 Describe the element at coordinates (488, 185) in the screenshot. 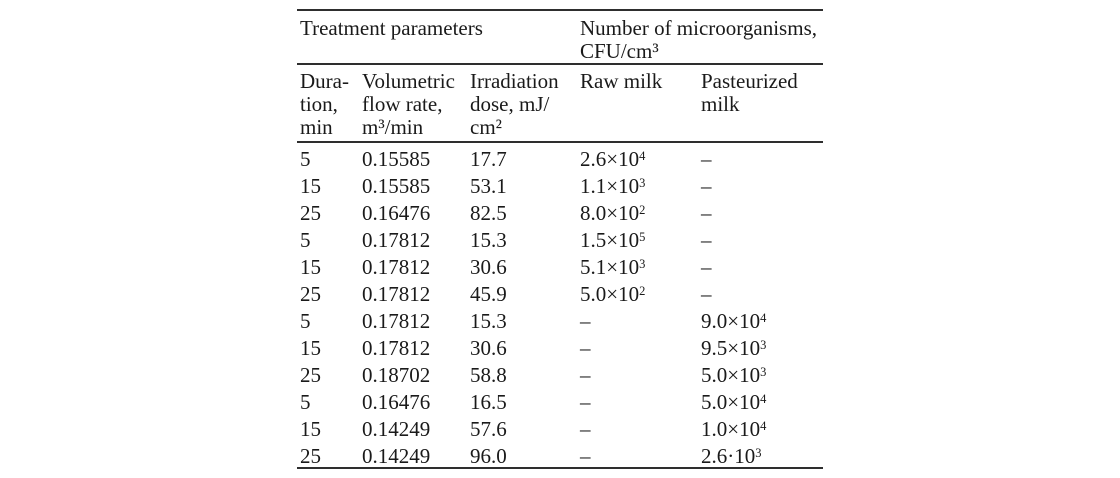

I see `cell-irradiation-dose: 53.1` at that location.